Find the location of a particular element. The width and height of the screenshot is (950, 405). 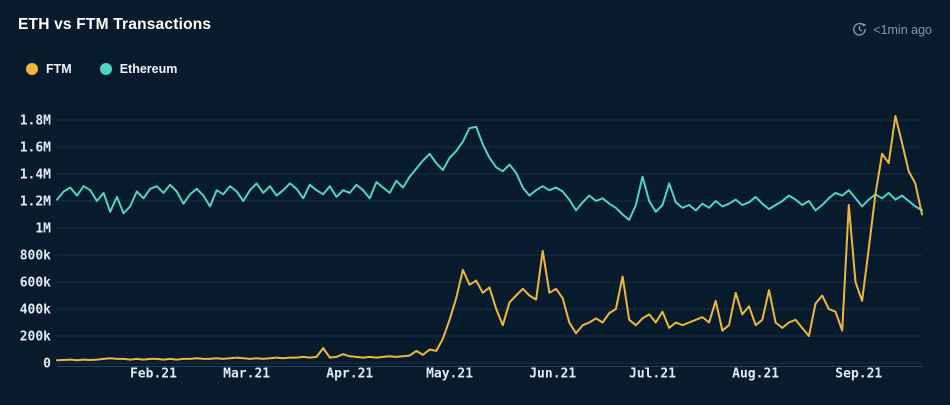

history-clock-icon is located at coordinates (860, 29).